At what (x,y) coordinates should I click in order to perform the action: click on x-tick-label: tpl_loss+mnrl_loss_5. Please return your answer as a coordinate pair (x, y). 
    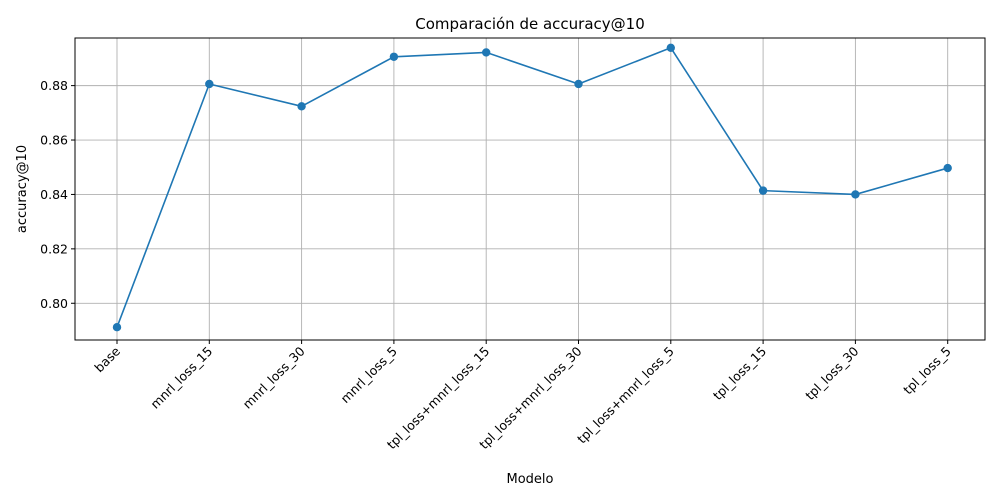
    Looking at the image, I should click on (625, 395).